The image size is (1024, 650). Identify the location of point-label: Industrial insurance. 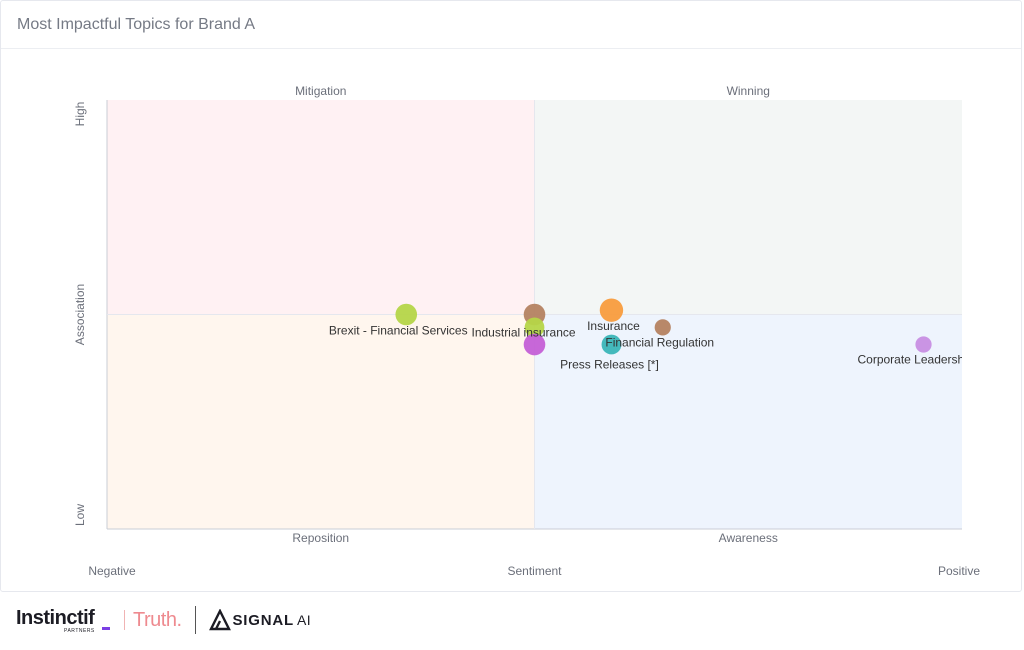
(524, 333).